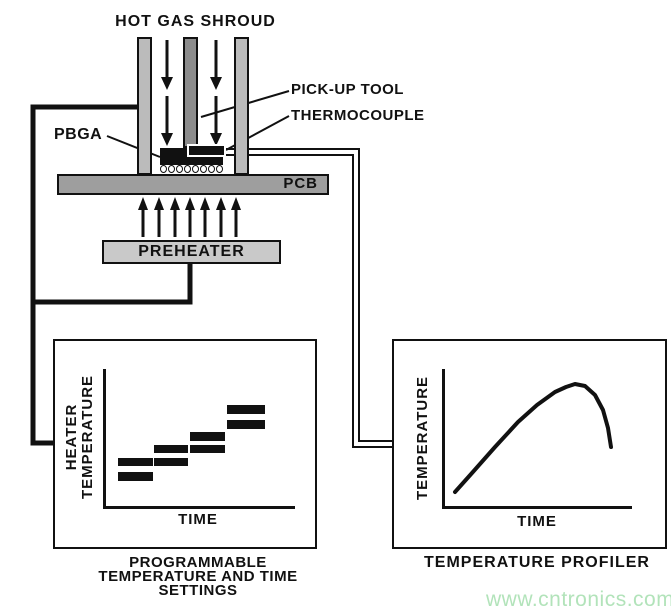  I want to click on profiler-caption: TEMPERATURE PROFILER, so click(537, 562).